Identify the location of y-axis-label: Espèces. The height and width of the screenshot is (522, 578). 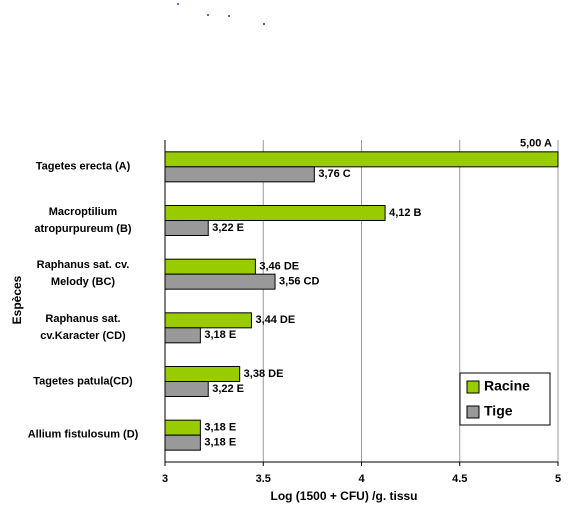
(17, 299).